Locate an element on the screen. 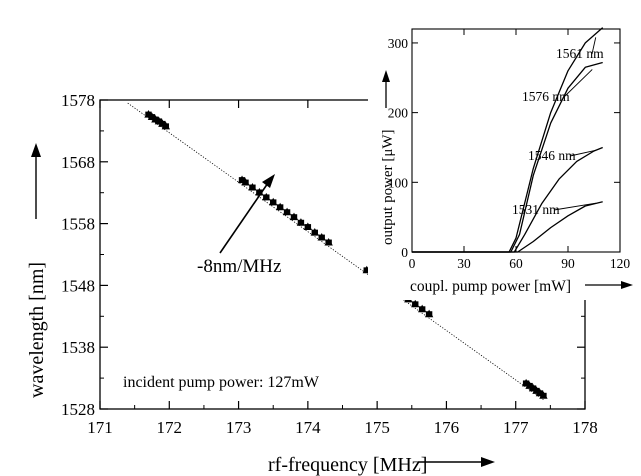 The image size is (641, 476). inset-y-tick-label: 100 is located at coordinates (398, 182).